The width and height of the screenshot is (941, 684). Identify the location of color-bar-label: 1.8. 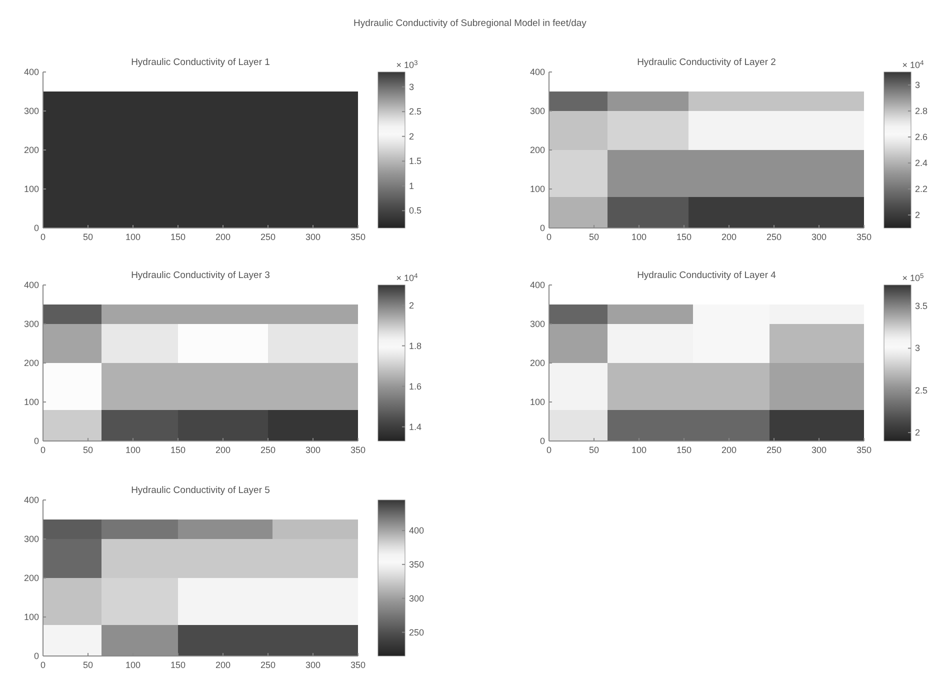
(415, 345).